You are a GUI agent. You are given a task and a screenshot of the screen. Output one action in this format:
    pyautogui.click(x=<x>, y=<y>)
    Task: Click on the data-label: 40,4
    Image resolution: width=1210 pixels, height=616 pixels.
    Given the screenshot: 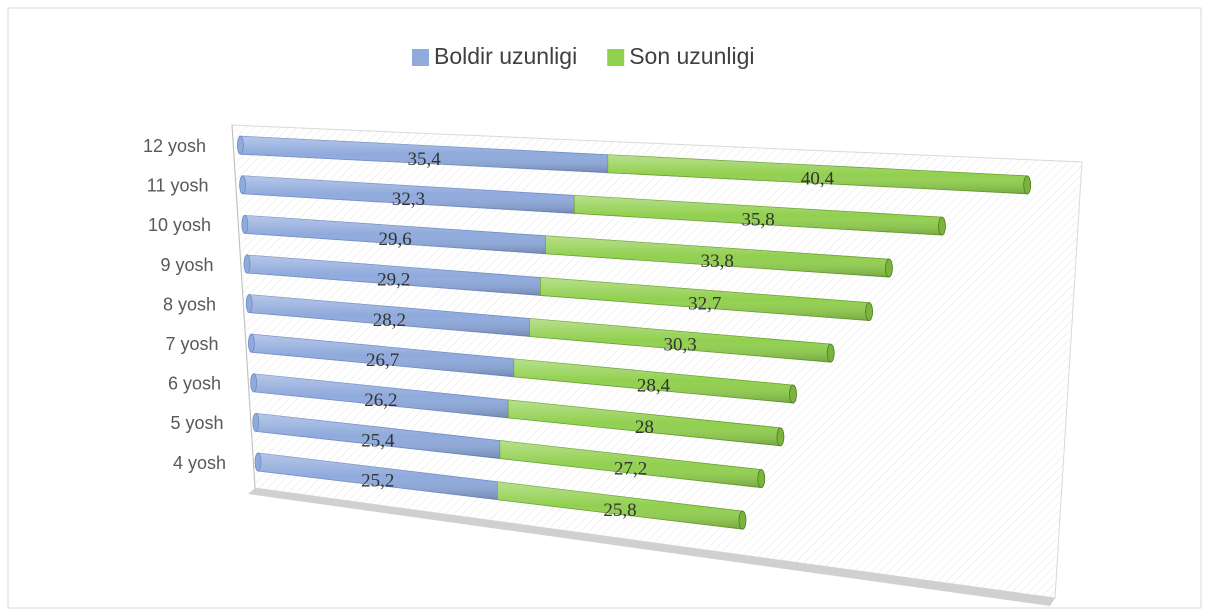 What is the action you would take?
    pyautogui.click(x=818, y=179)
    